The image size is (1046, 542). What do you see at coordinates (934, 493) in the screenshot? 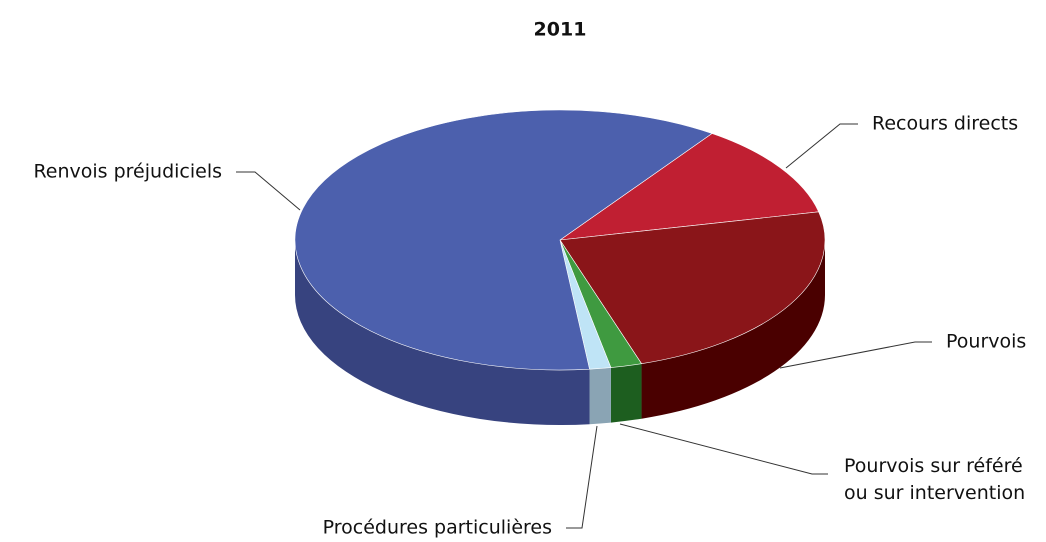
I see `label-part: ou sur intervention` at bounding box center [934, 493].